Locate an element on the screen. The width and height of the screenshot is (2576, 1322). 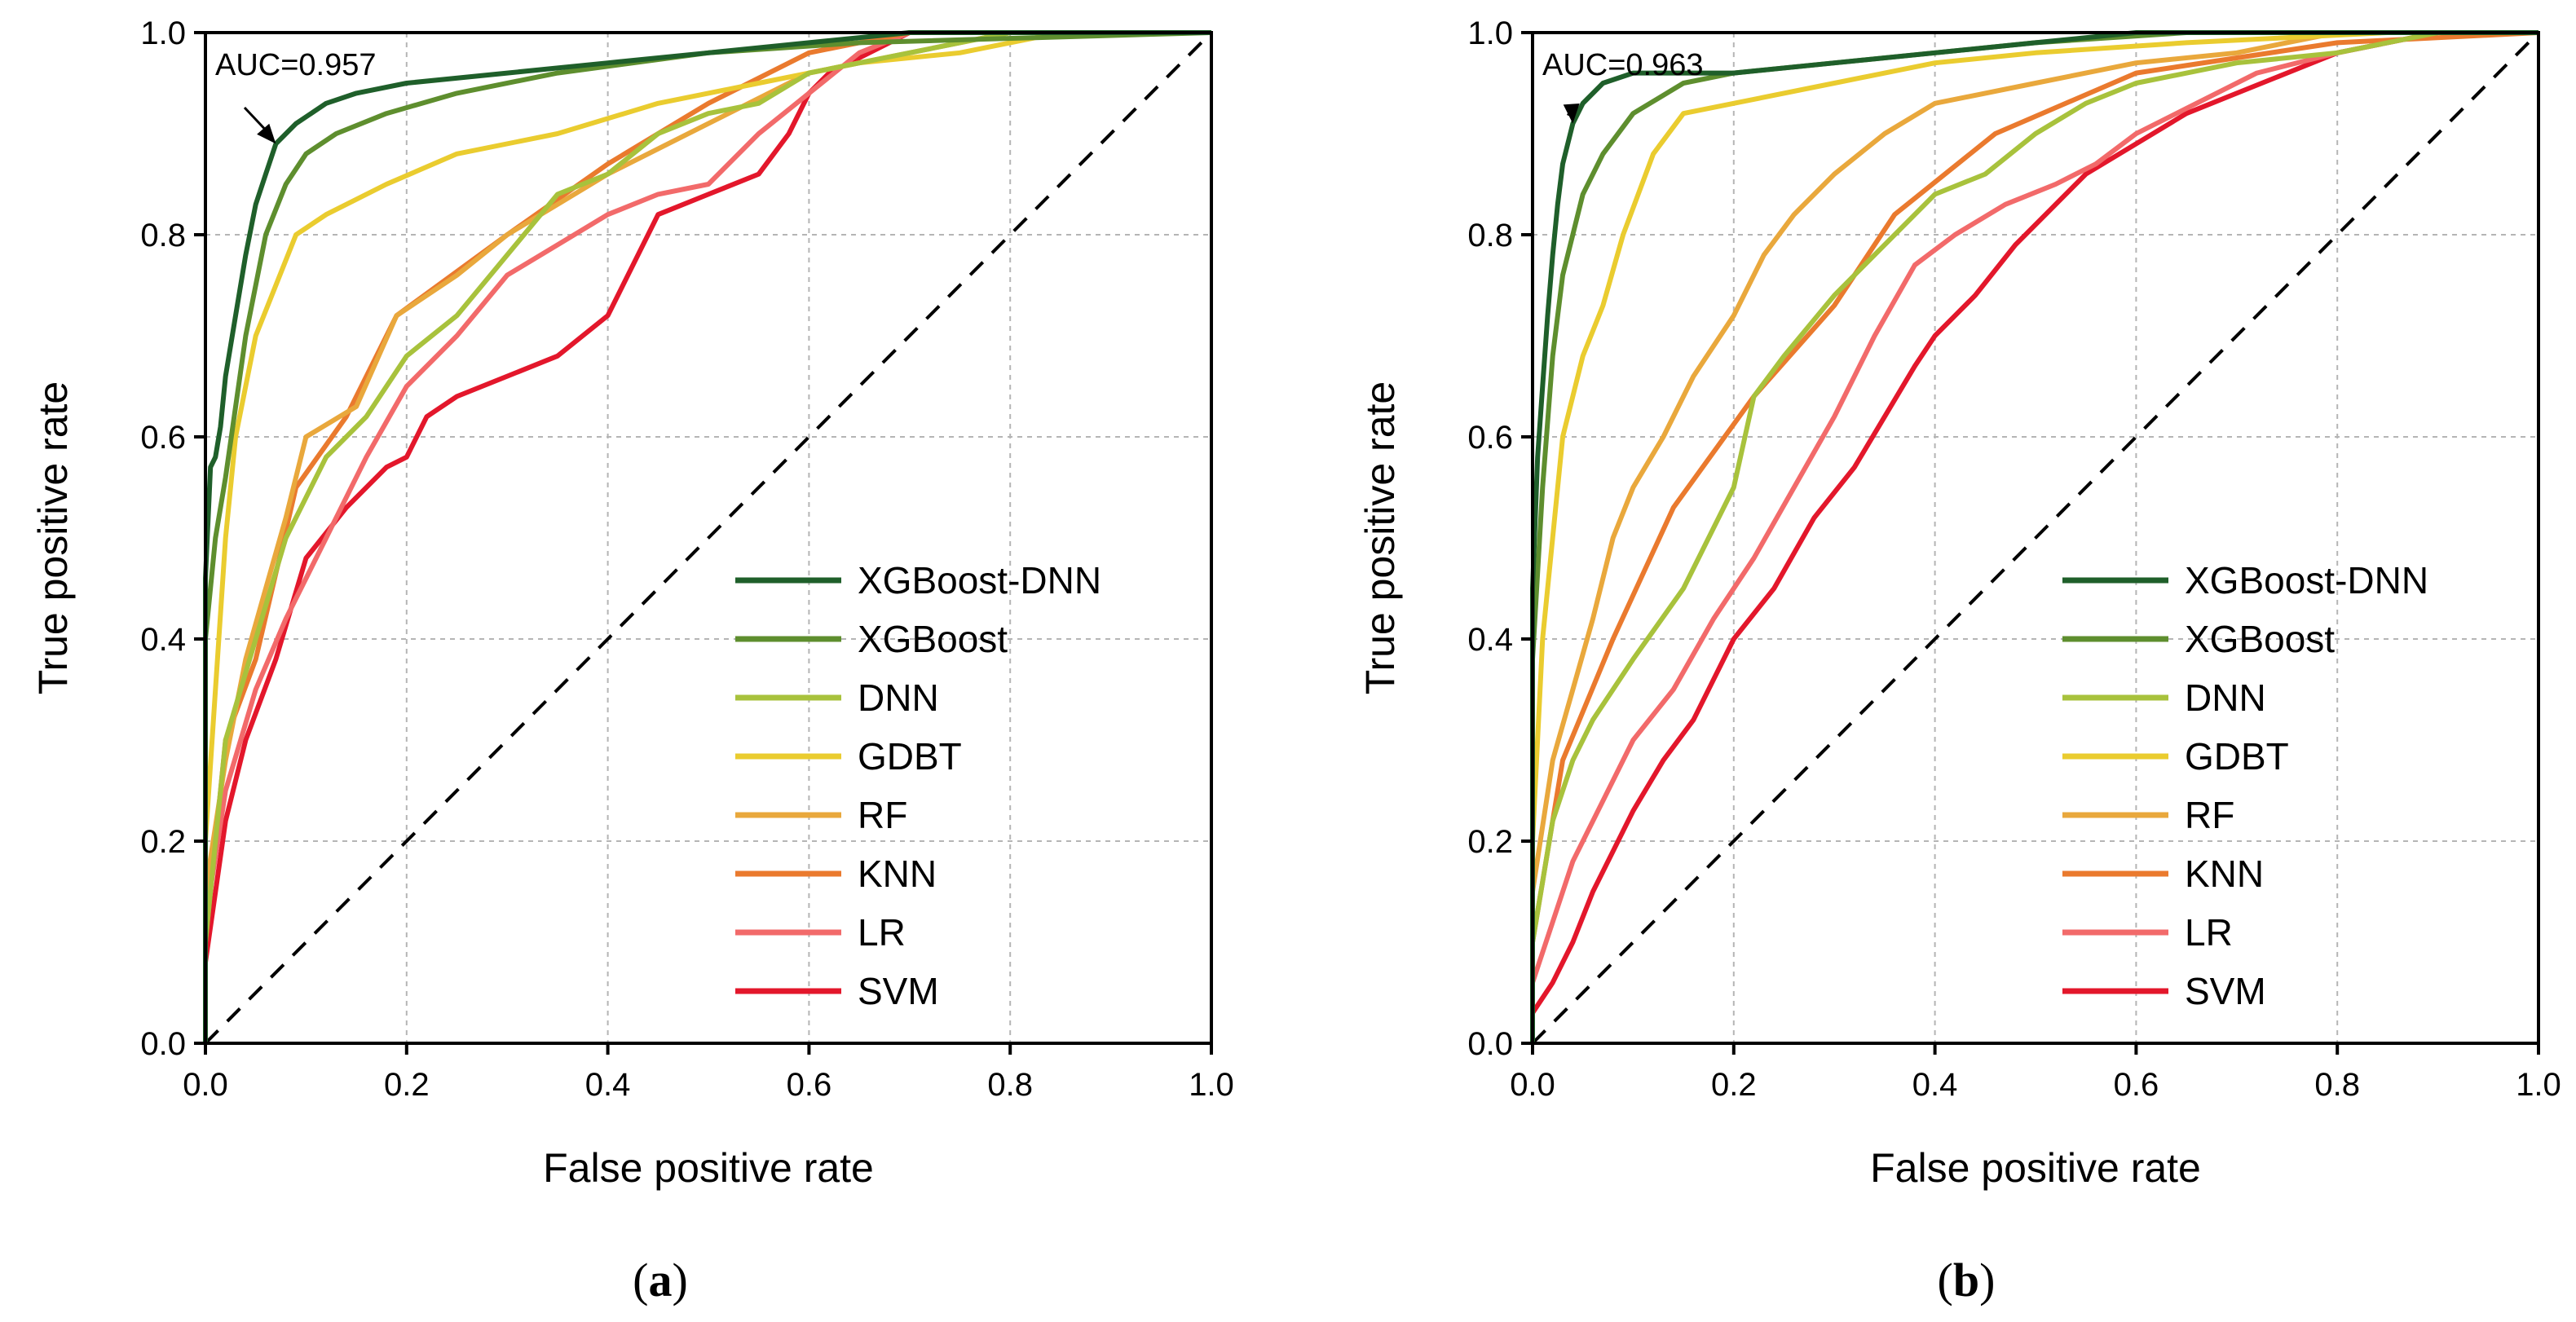
panel-label-a: (a) is located at coordinates (660, 1280).